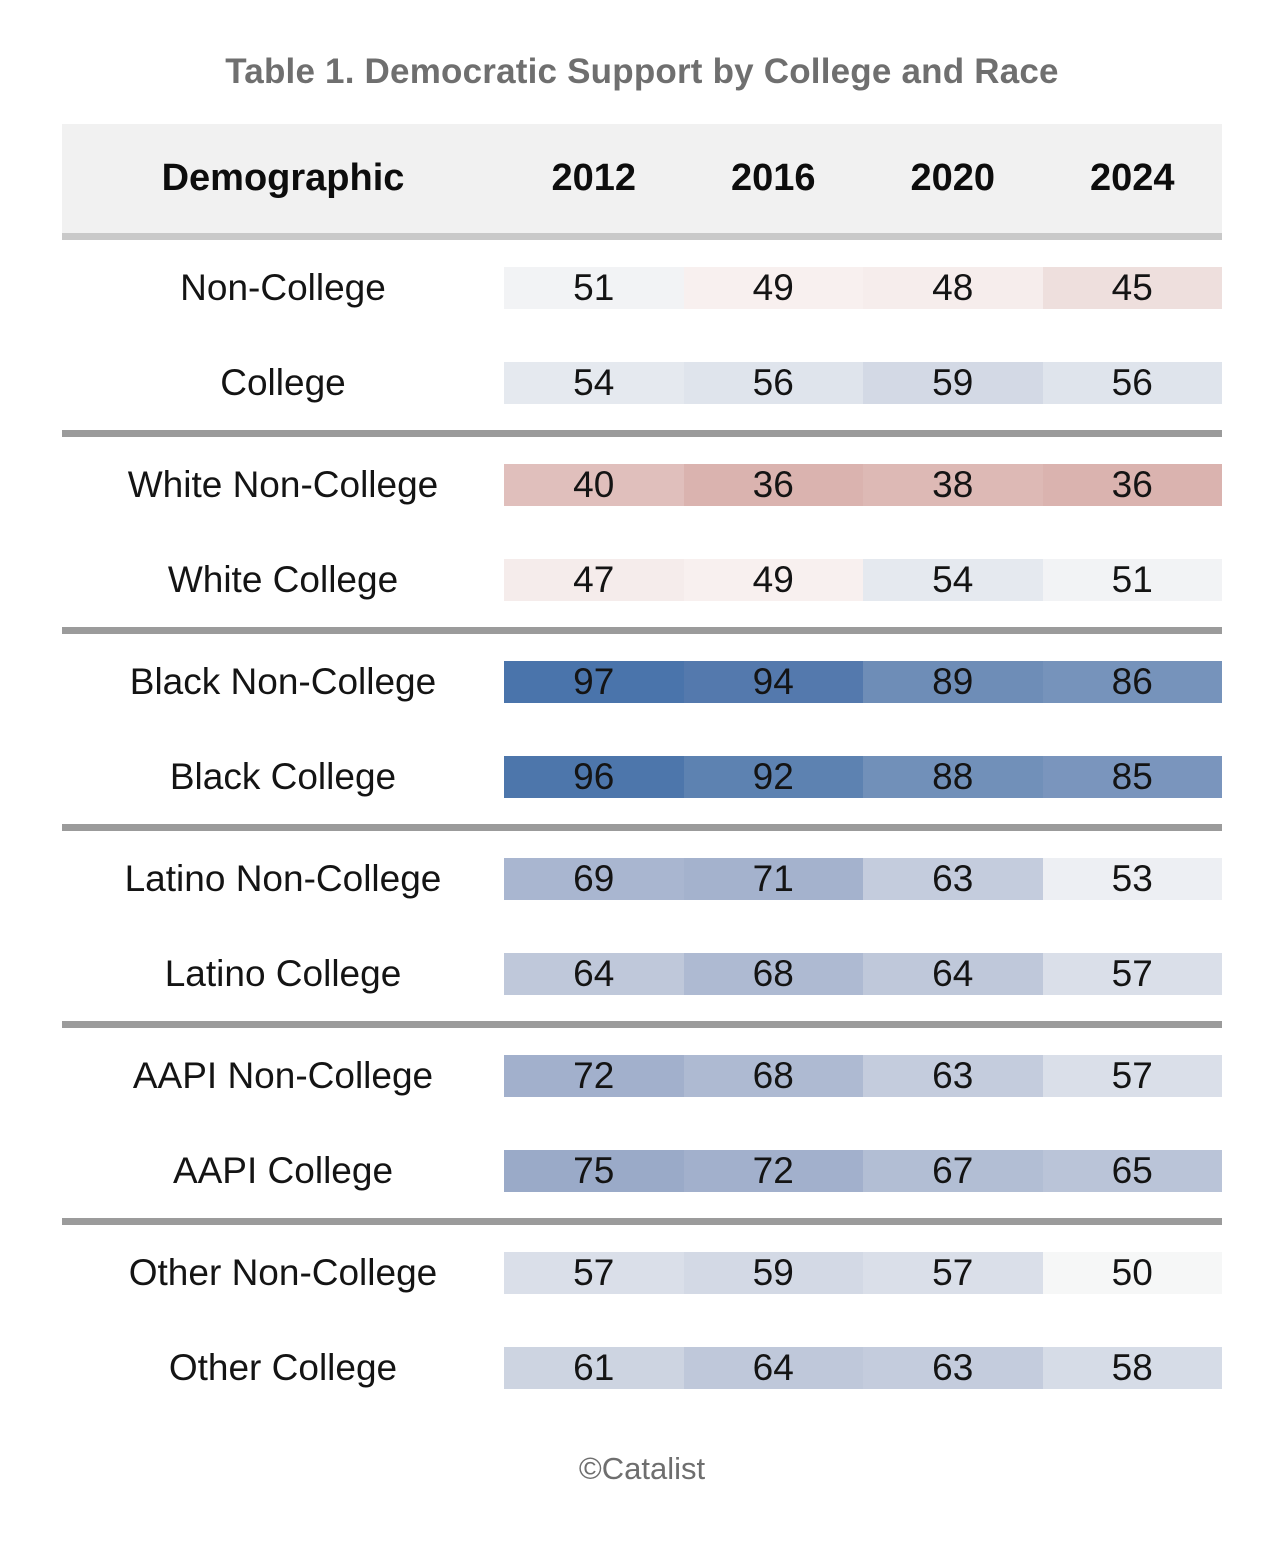  Describe the element at coordinates (594, 1367) in the screenshot. I see `value-cell: 61` at that location.